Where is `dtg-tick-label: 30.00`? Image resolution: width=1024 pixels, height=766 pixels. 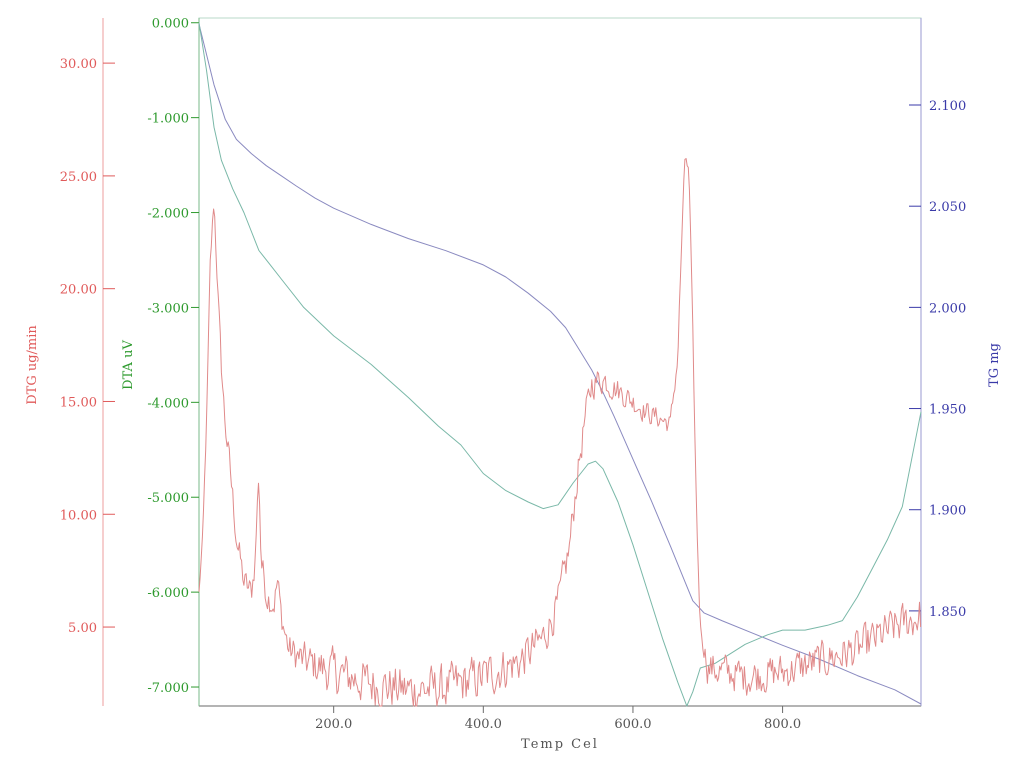
dtg-tick-label: 30.00 is located at coordinates (78, 64).